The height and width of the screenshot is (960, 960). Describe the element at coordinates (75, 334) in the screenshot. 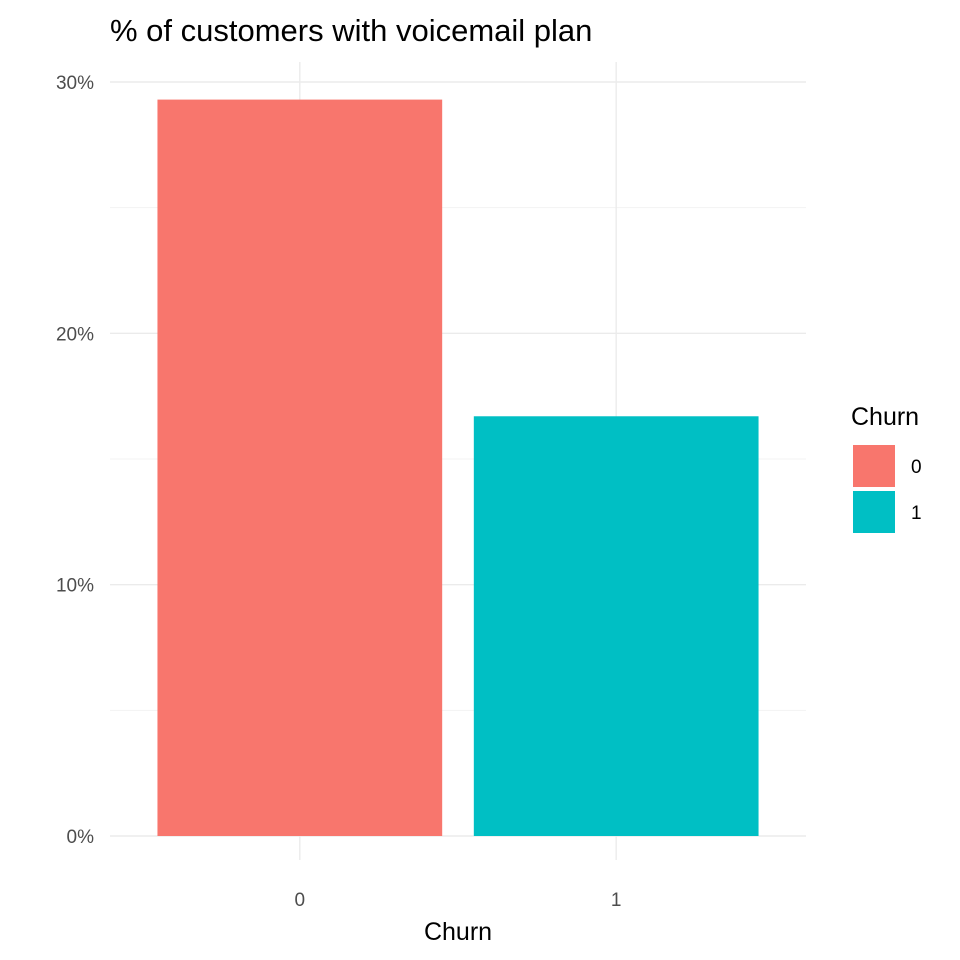

I see `y-tick-label: 20%` at that location.